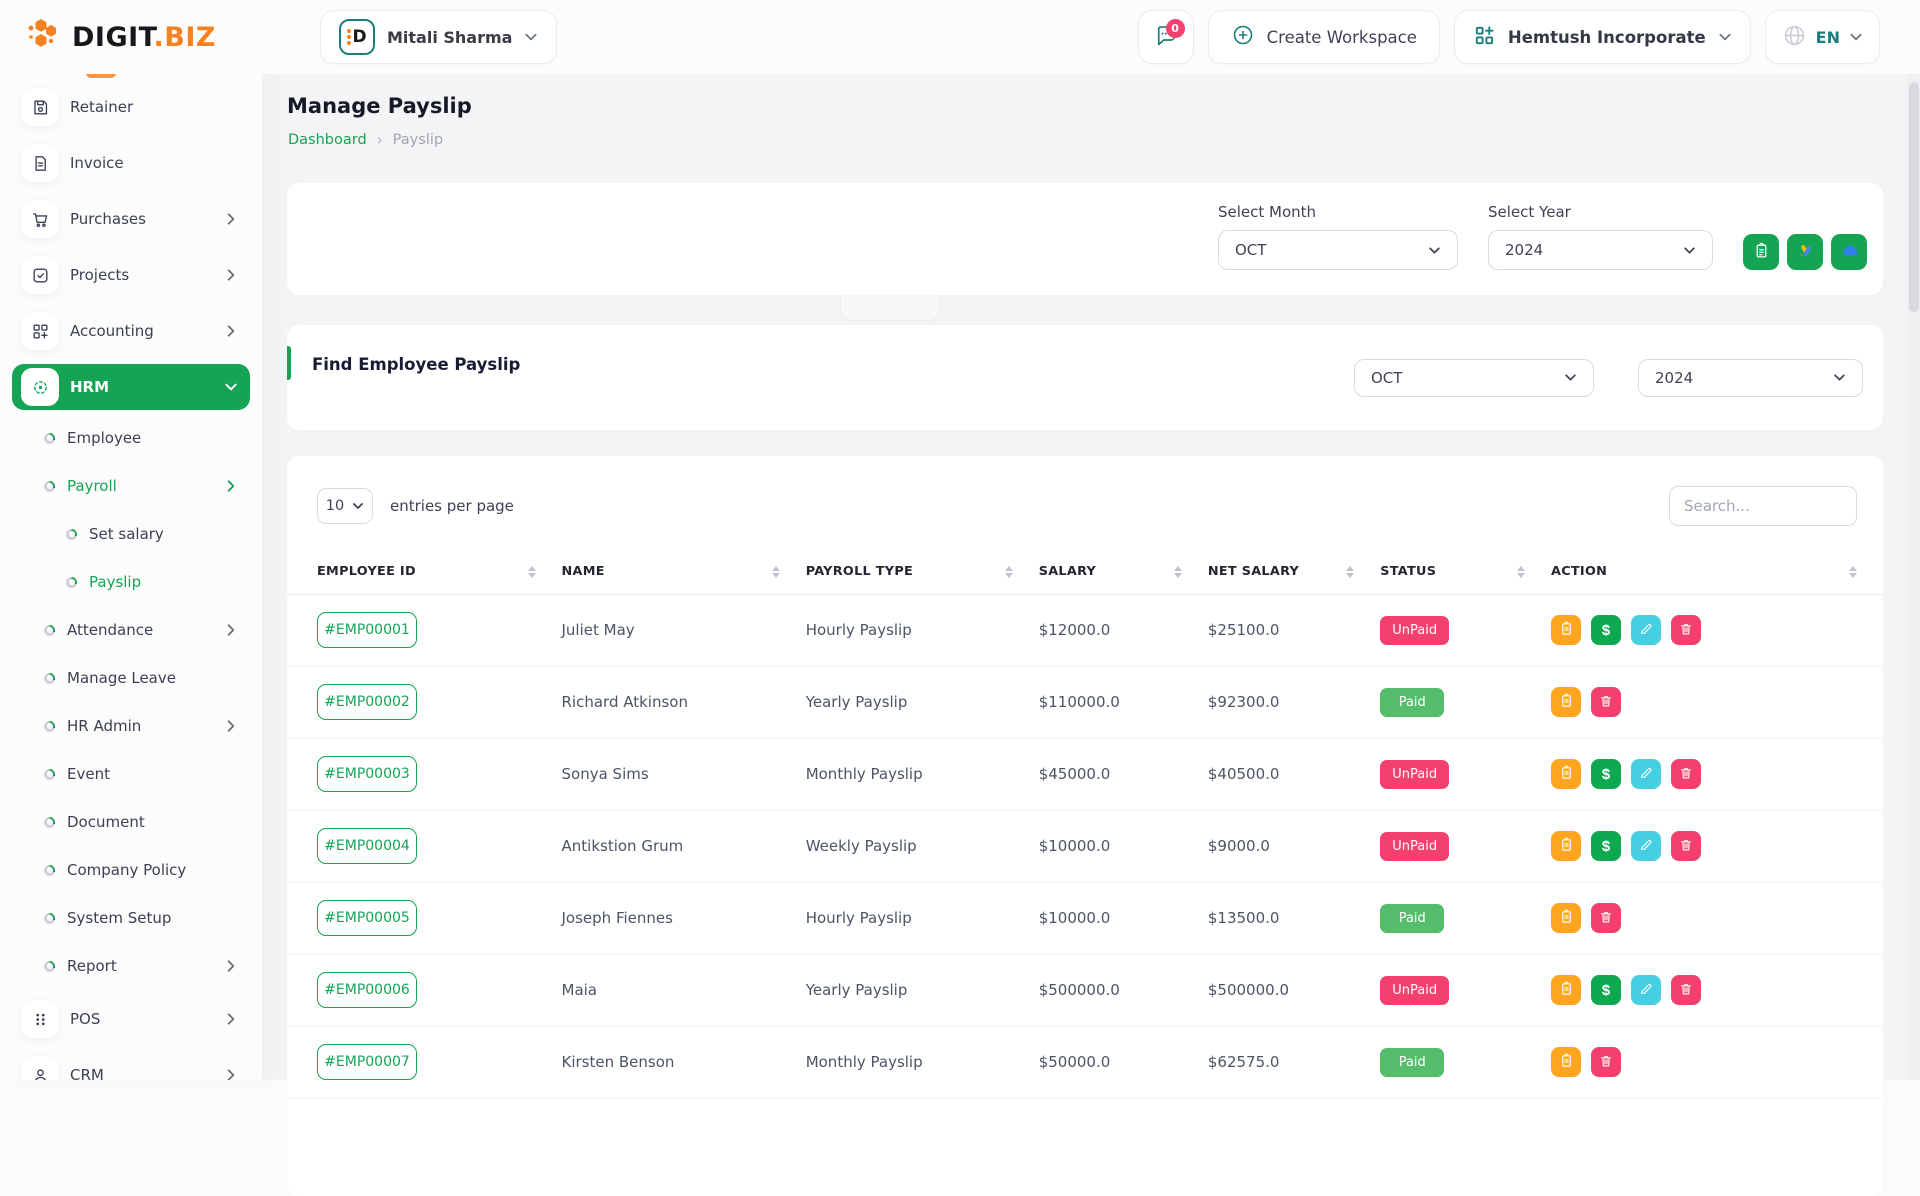 Image resolution: width=1920 pixels, height=1196 pixels. I want to click on language-selector: EN, so click(1822, 37).